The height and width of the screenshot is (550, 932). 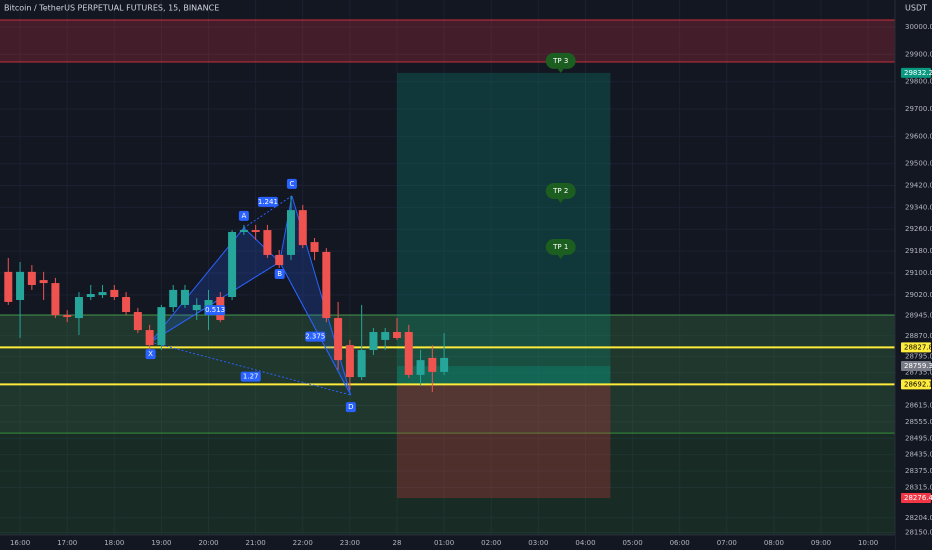 What do you see at coordinates (67, 543) in the screenshot?
I see `x-tick-label: 17:00` at bounding box center [67, 543].